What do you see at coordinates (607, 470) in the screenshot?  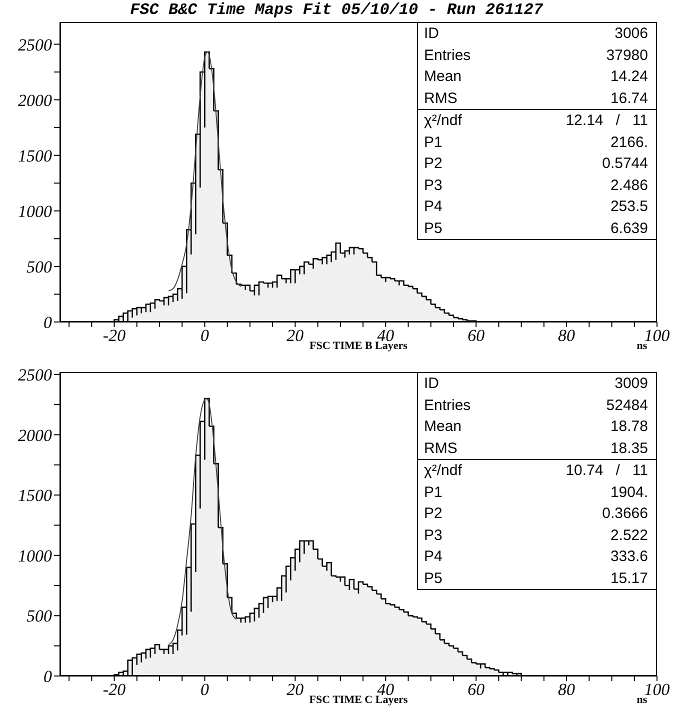 I see `annotation: 10.74 / 11` at bounding box center [607, 470].